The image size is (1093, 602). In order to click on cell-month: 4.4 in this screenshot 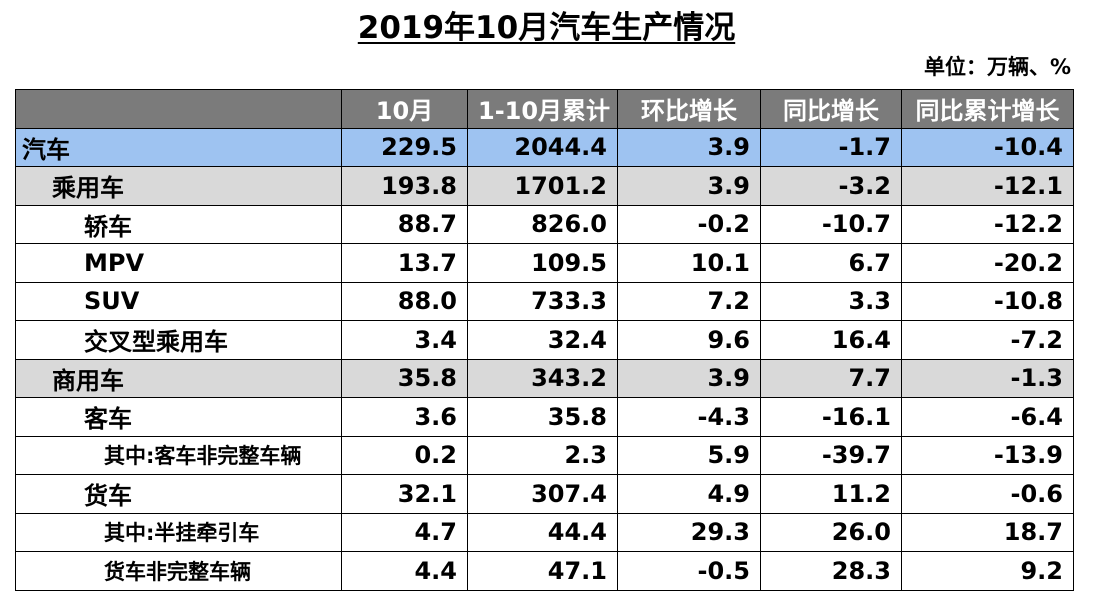, I will do `click(404, 571)`.